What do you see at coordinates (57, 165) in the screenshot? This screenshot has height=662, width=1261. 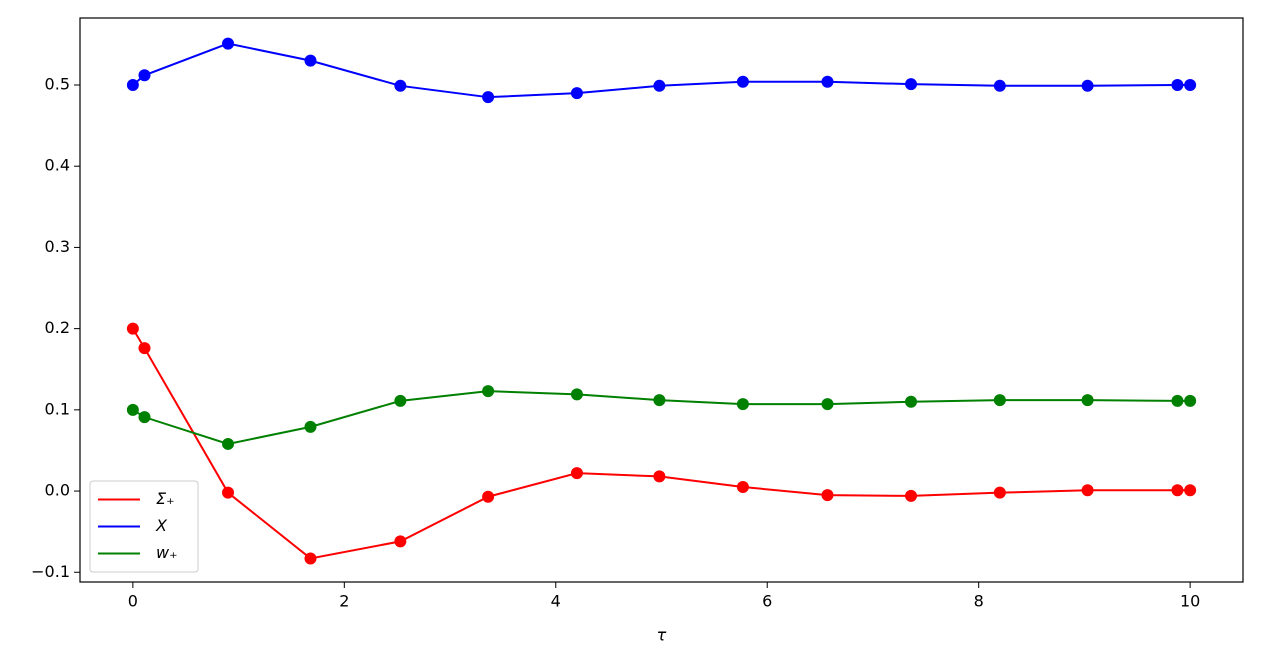 I see `y-tick-label: 0.4` at bounding box center [57, 165].